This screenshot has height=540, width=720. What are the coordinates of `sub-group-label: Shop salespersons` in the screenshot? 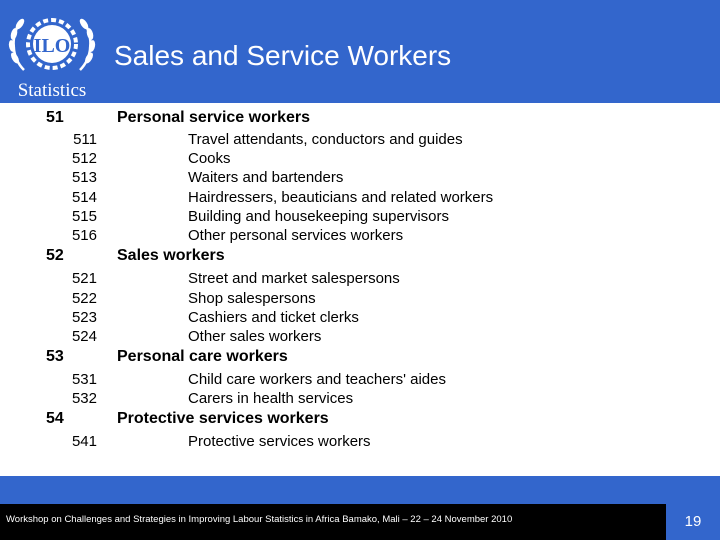 It's located at (252, 298).